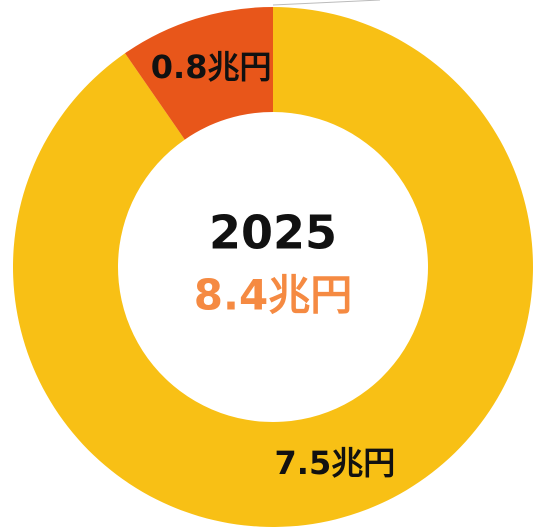 Image resolution: width=537 pixels, height=527 pixels. I want to click on value-label: 0.8兆円, so click(211, 67).